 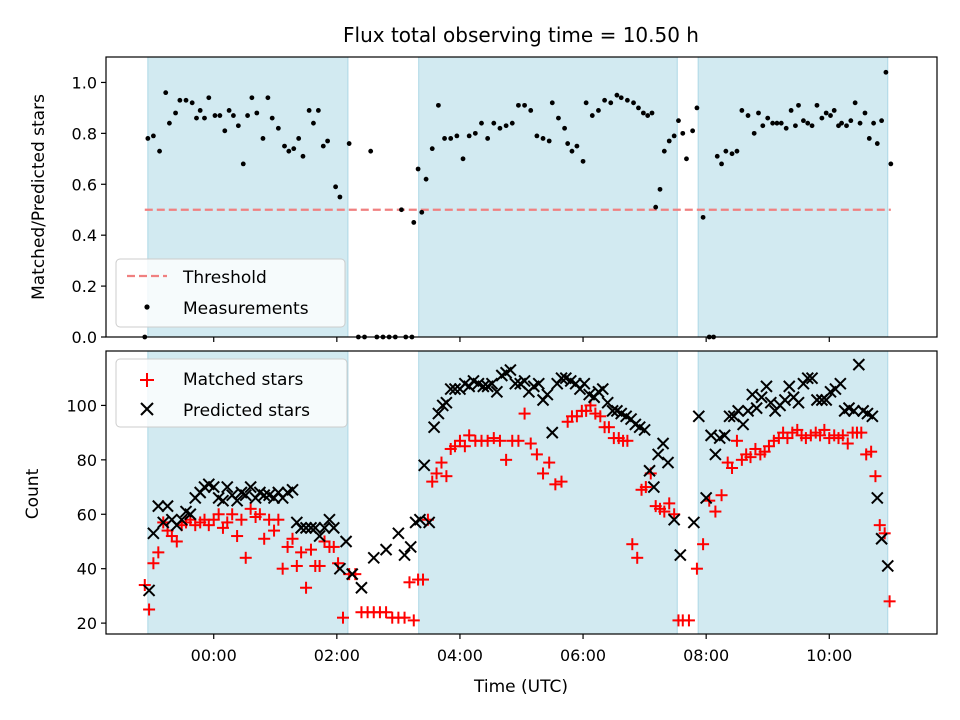 I want to click on bottom-y-axis-label: Count, so click(x=33, y=493).